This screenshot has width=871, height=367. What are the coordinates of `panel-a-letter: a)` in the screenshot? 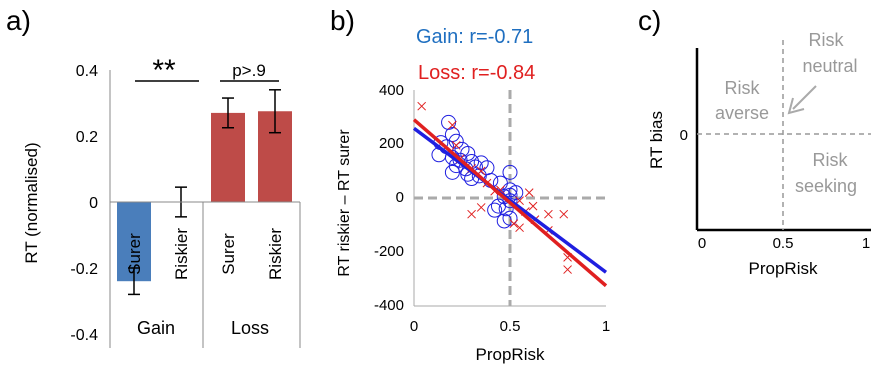 It's located at (18, 20).